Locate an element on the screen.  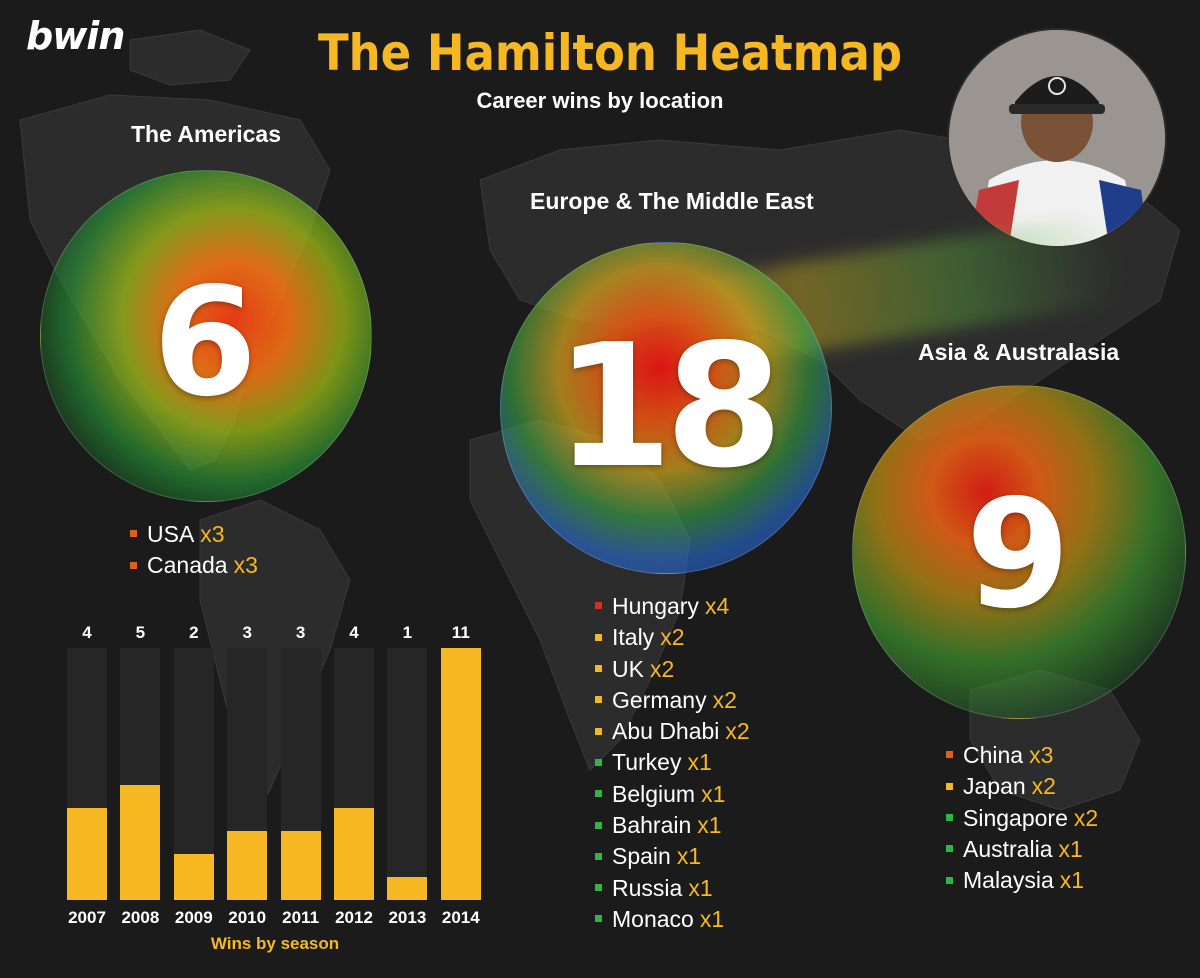
bar-category-label: 2012 is located at coordinates (354, 917).